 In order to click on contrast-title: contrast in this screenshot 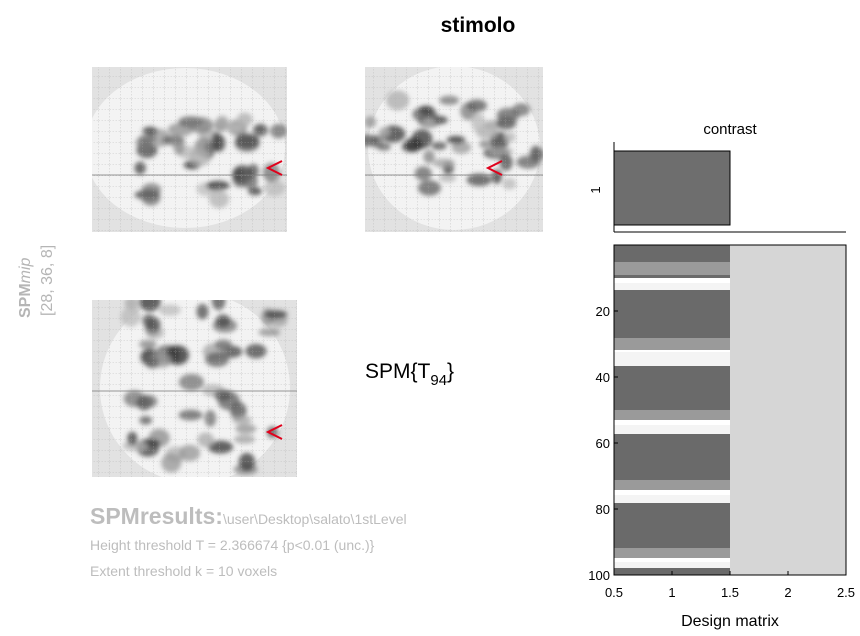, I will do `click(730, 129)`.